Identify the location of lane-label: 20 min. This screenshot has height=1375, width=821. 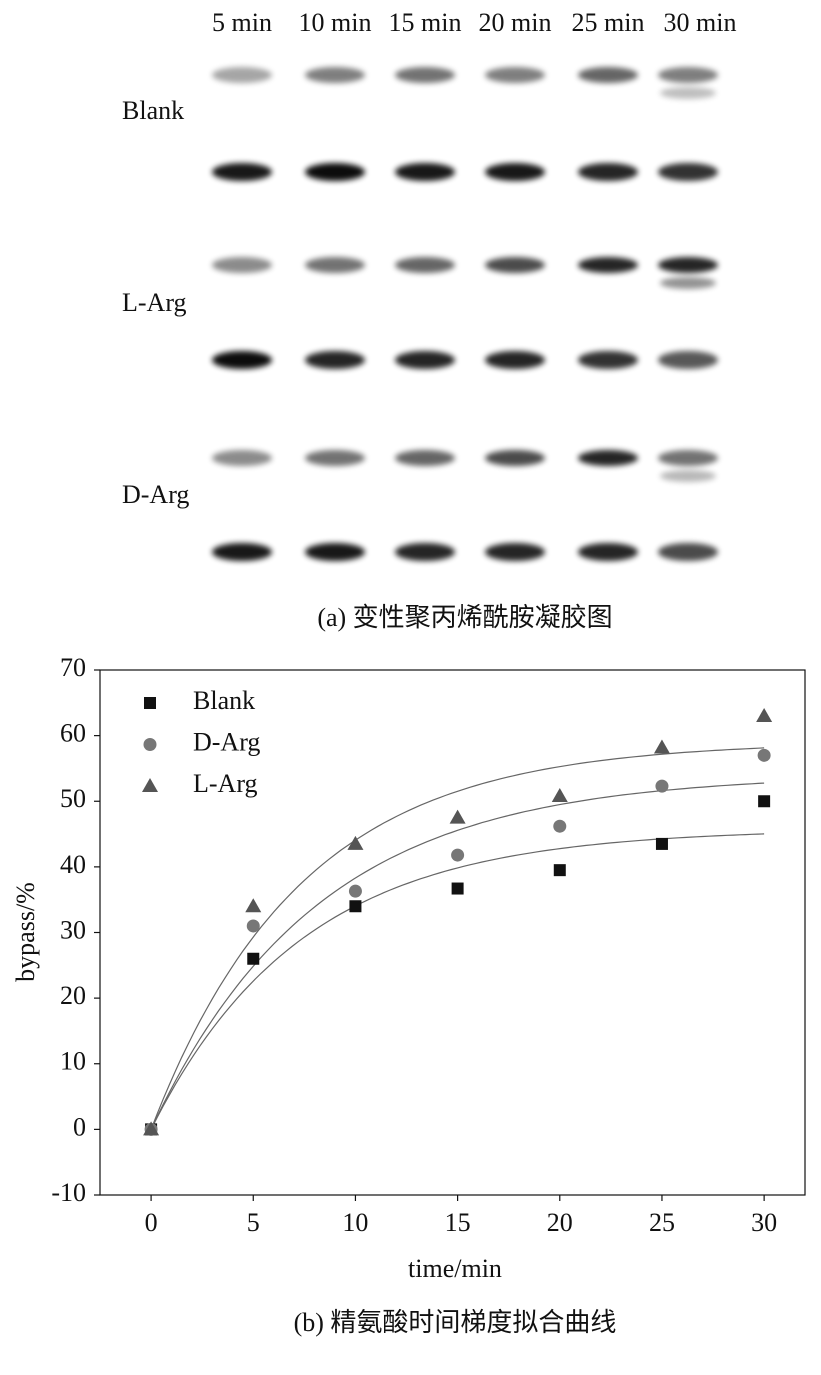
(515, 22).